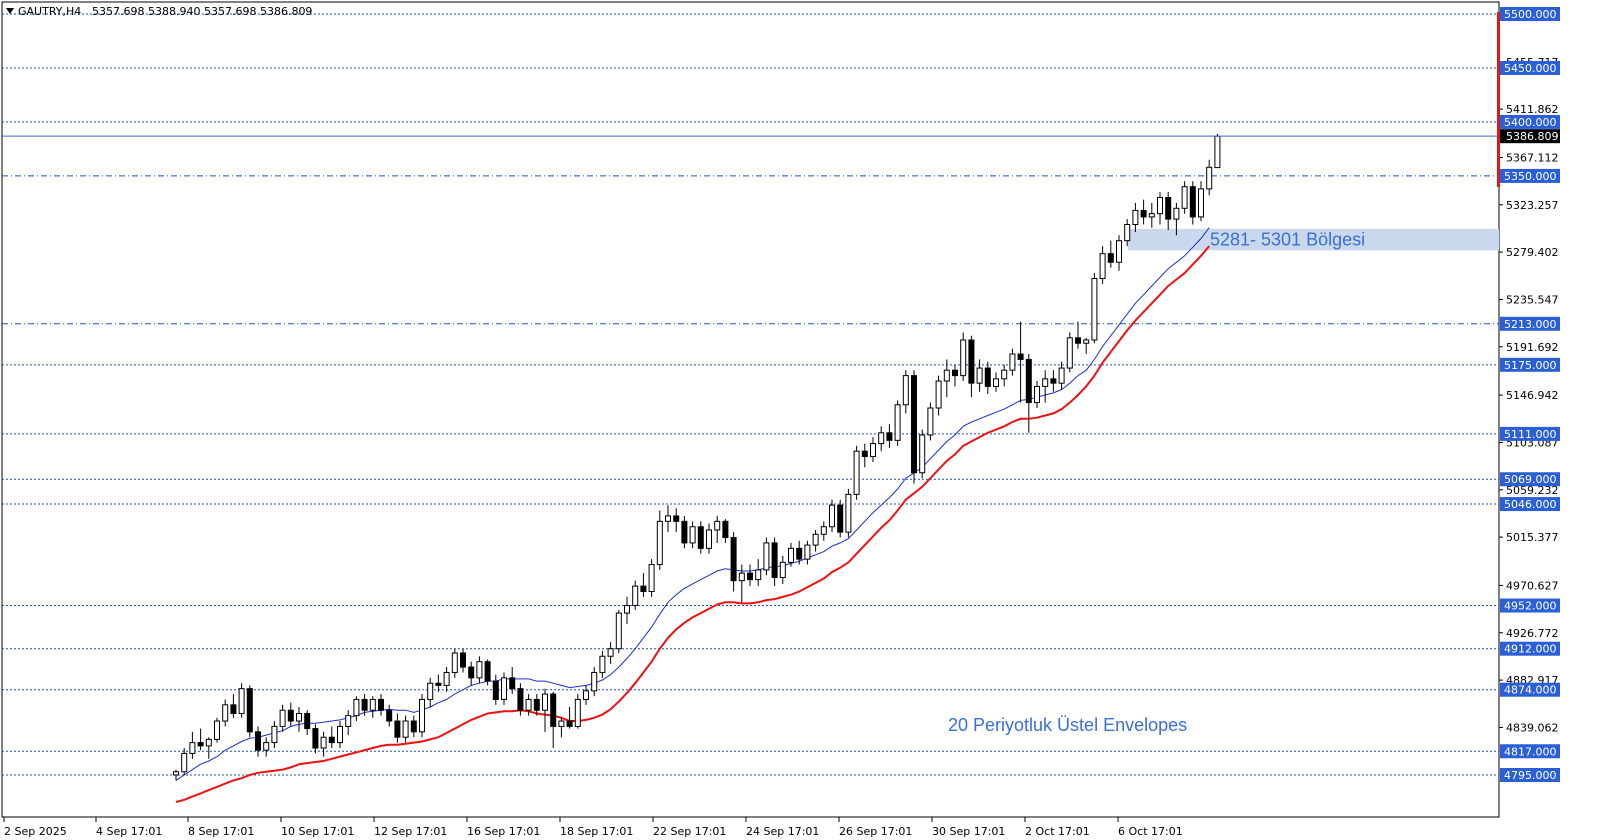 This screenshot has width=1614, height=840. What do you see at coordinates (1498, 99) in the screenshot?
I see `scale-marker-bar` at bounding box center [1498, 99].